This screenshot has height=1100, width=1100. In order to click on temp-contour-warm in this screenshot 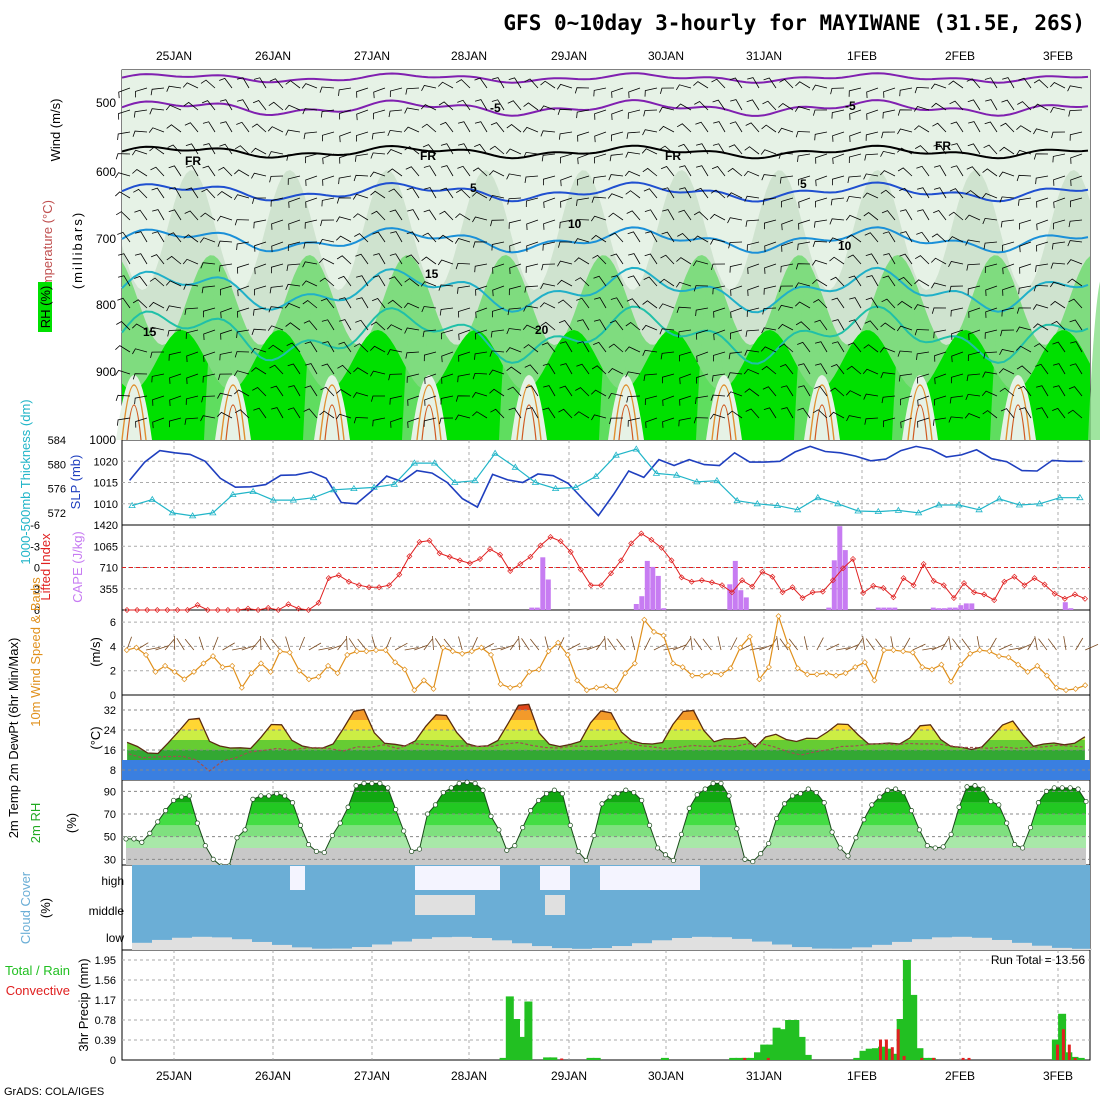, I will do `click(724, 412)`.